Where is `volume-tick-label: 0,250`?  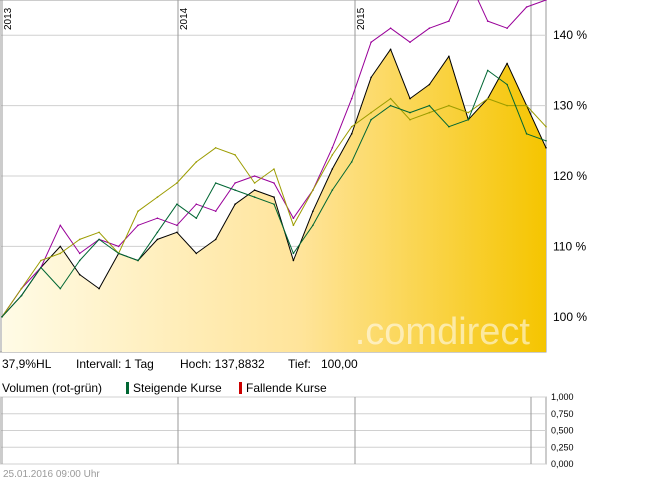
volume-tick-label: 0,250 is located at coordinates (562, 447).